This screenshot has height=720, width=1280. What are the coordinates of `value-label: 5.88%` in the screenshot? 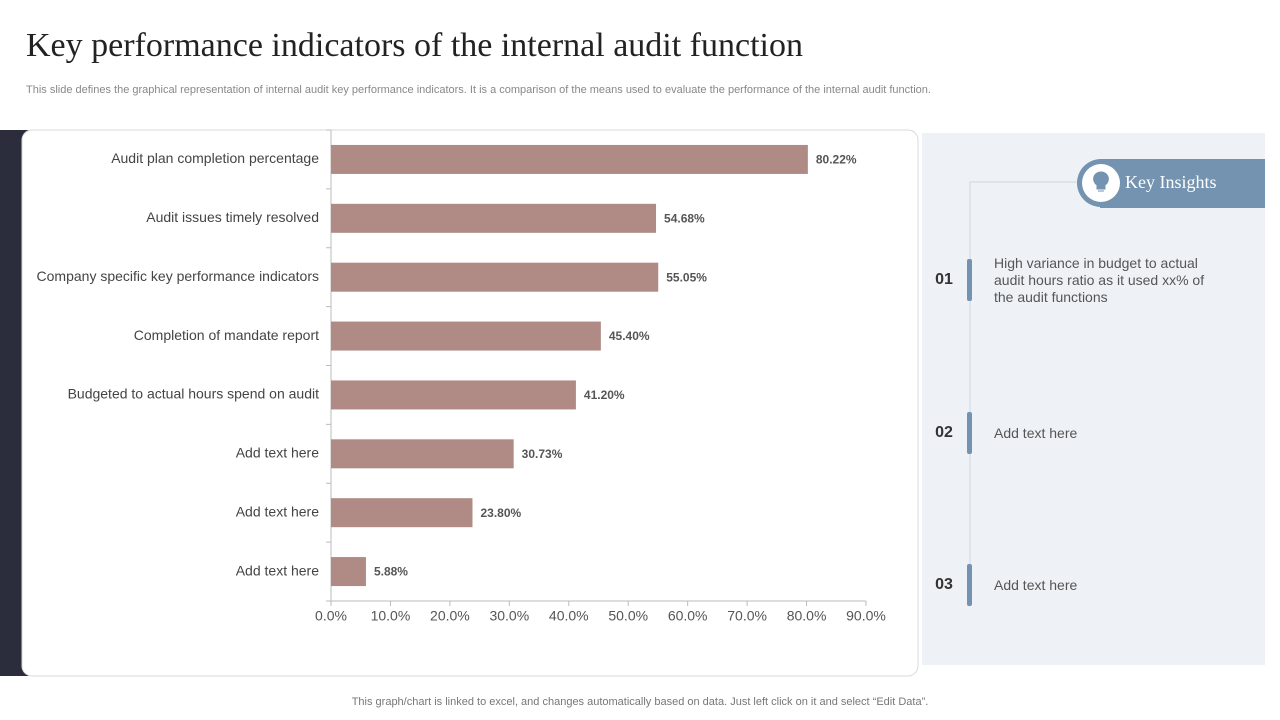 It's located at (391, 572).